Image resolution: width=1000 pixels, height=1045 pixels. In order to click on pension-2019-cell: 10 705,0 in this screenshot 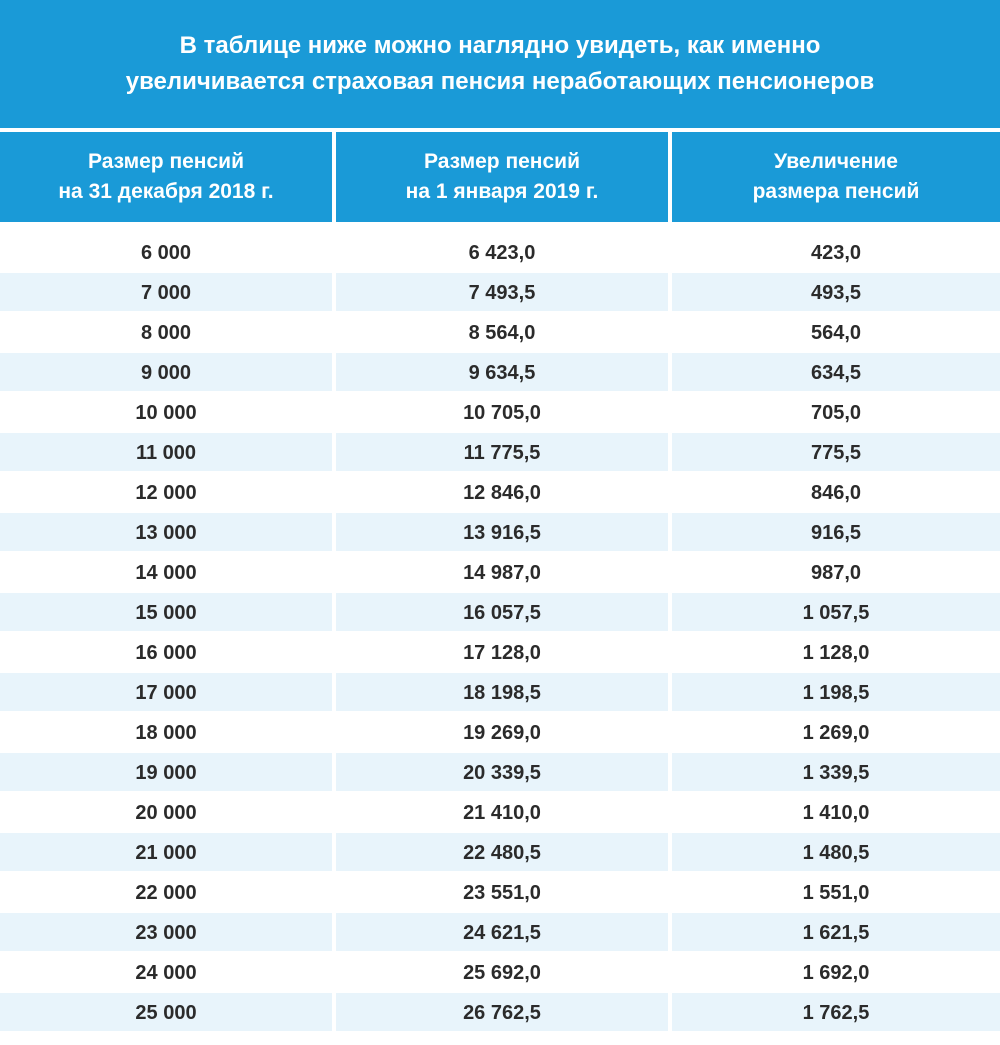, I will do `click(502, 413)`.